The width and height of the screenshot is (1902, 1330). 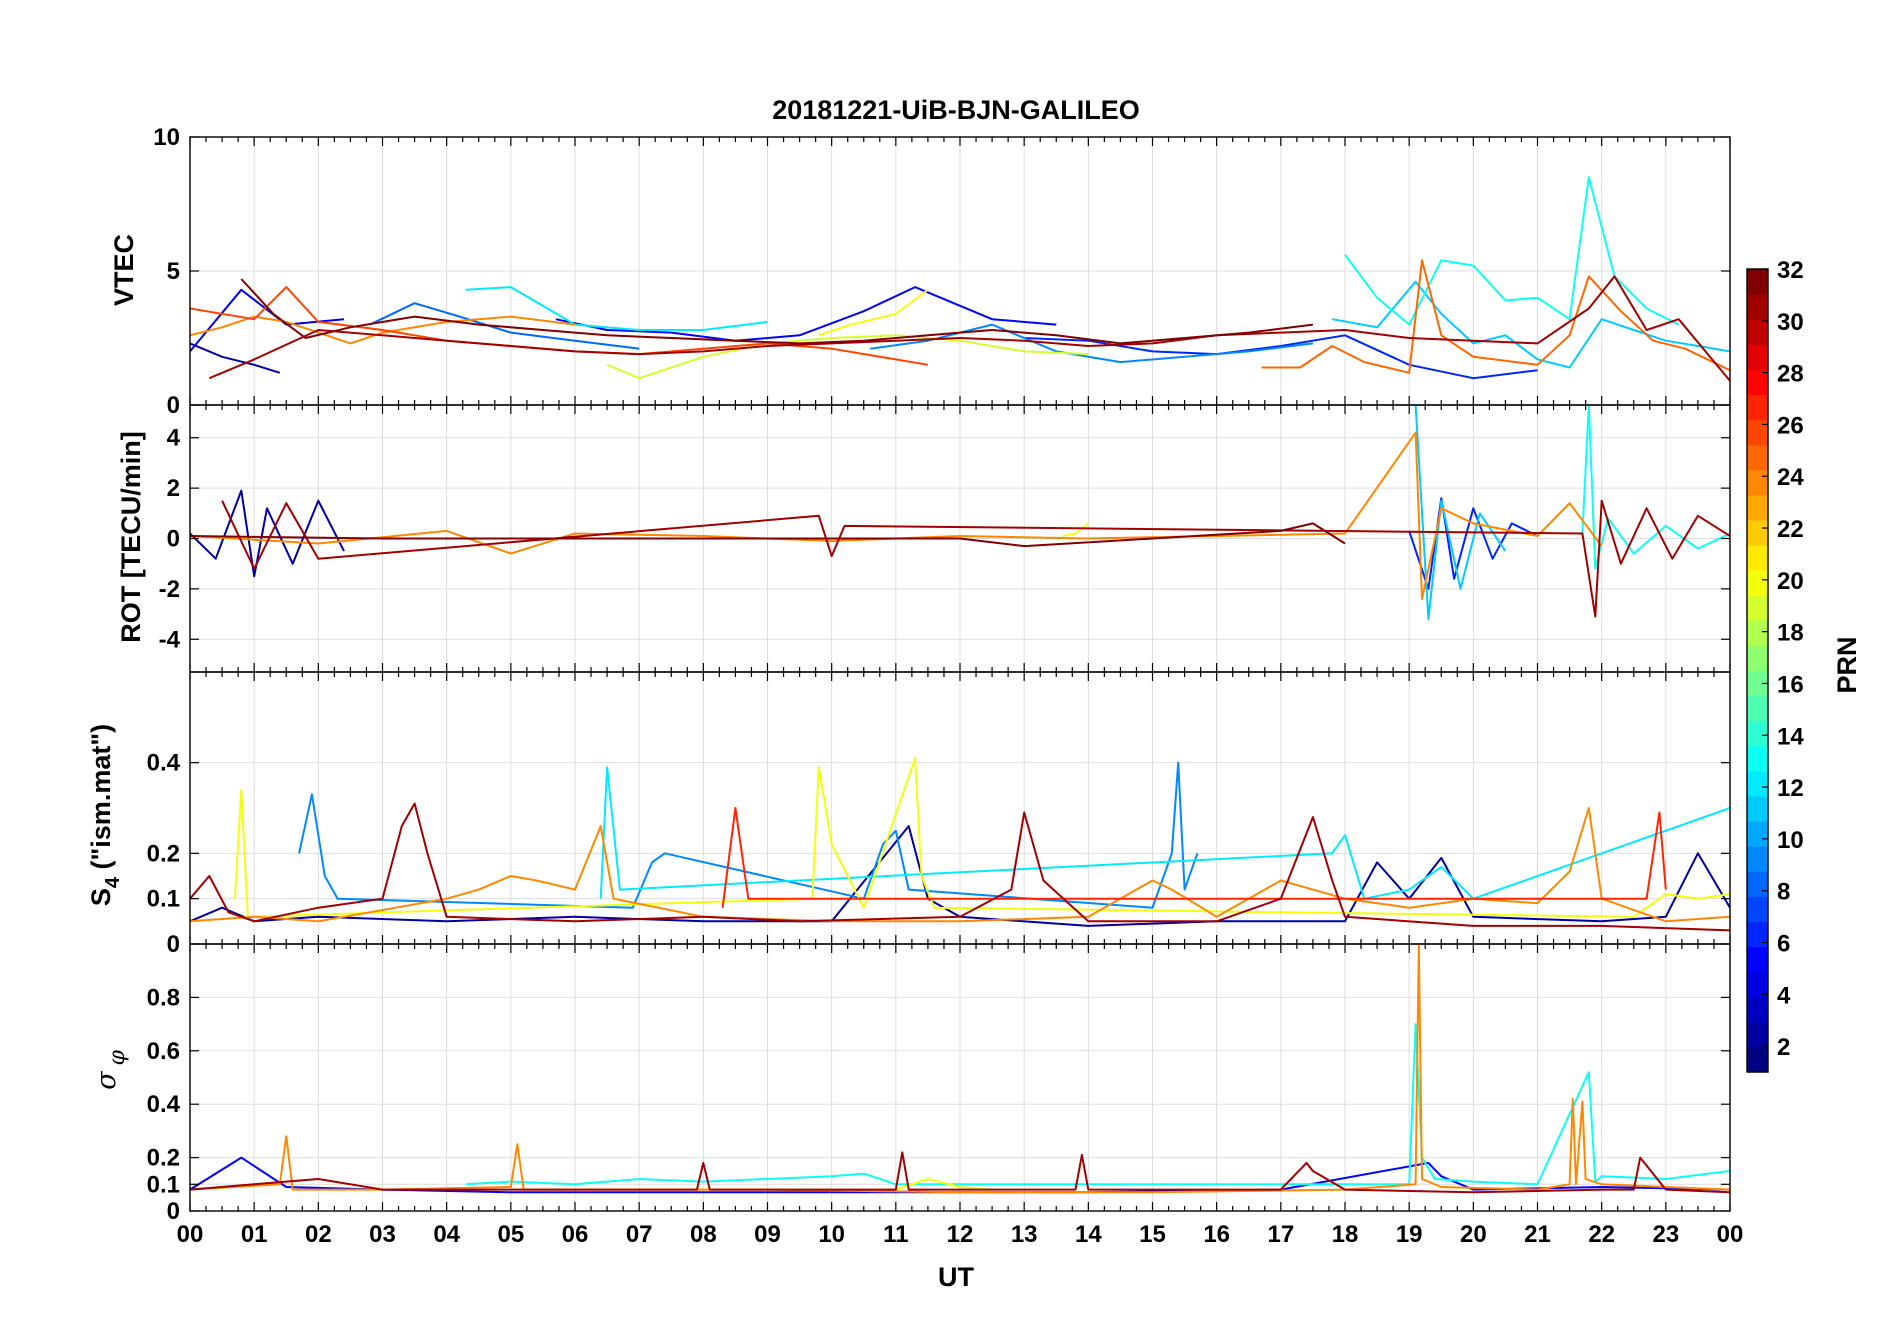 What do you see at coordinates (831, 1234) in the screenshot?
I see `x-tick-label: 10` at bounding box center [831, 1234].